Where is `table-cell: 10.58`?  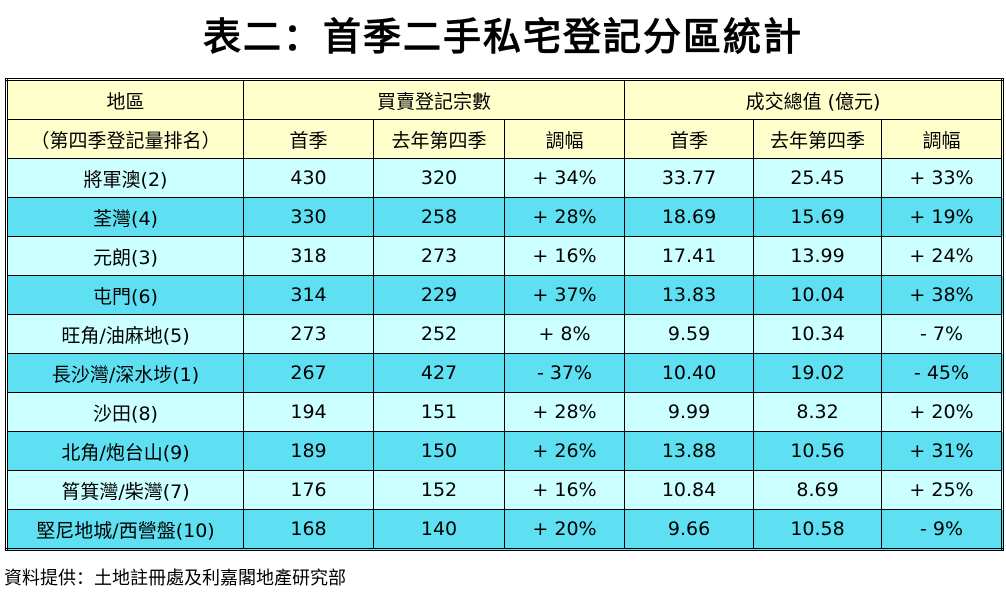
table-cell: 10.58 is located at coordinates (818, 529).